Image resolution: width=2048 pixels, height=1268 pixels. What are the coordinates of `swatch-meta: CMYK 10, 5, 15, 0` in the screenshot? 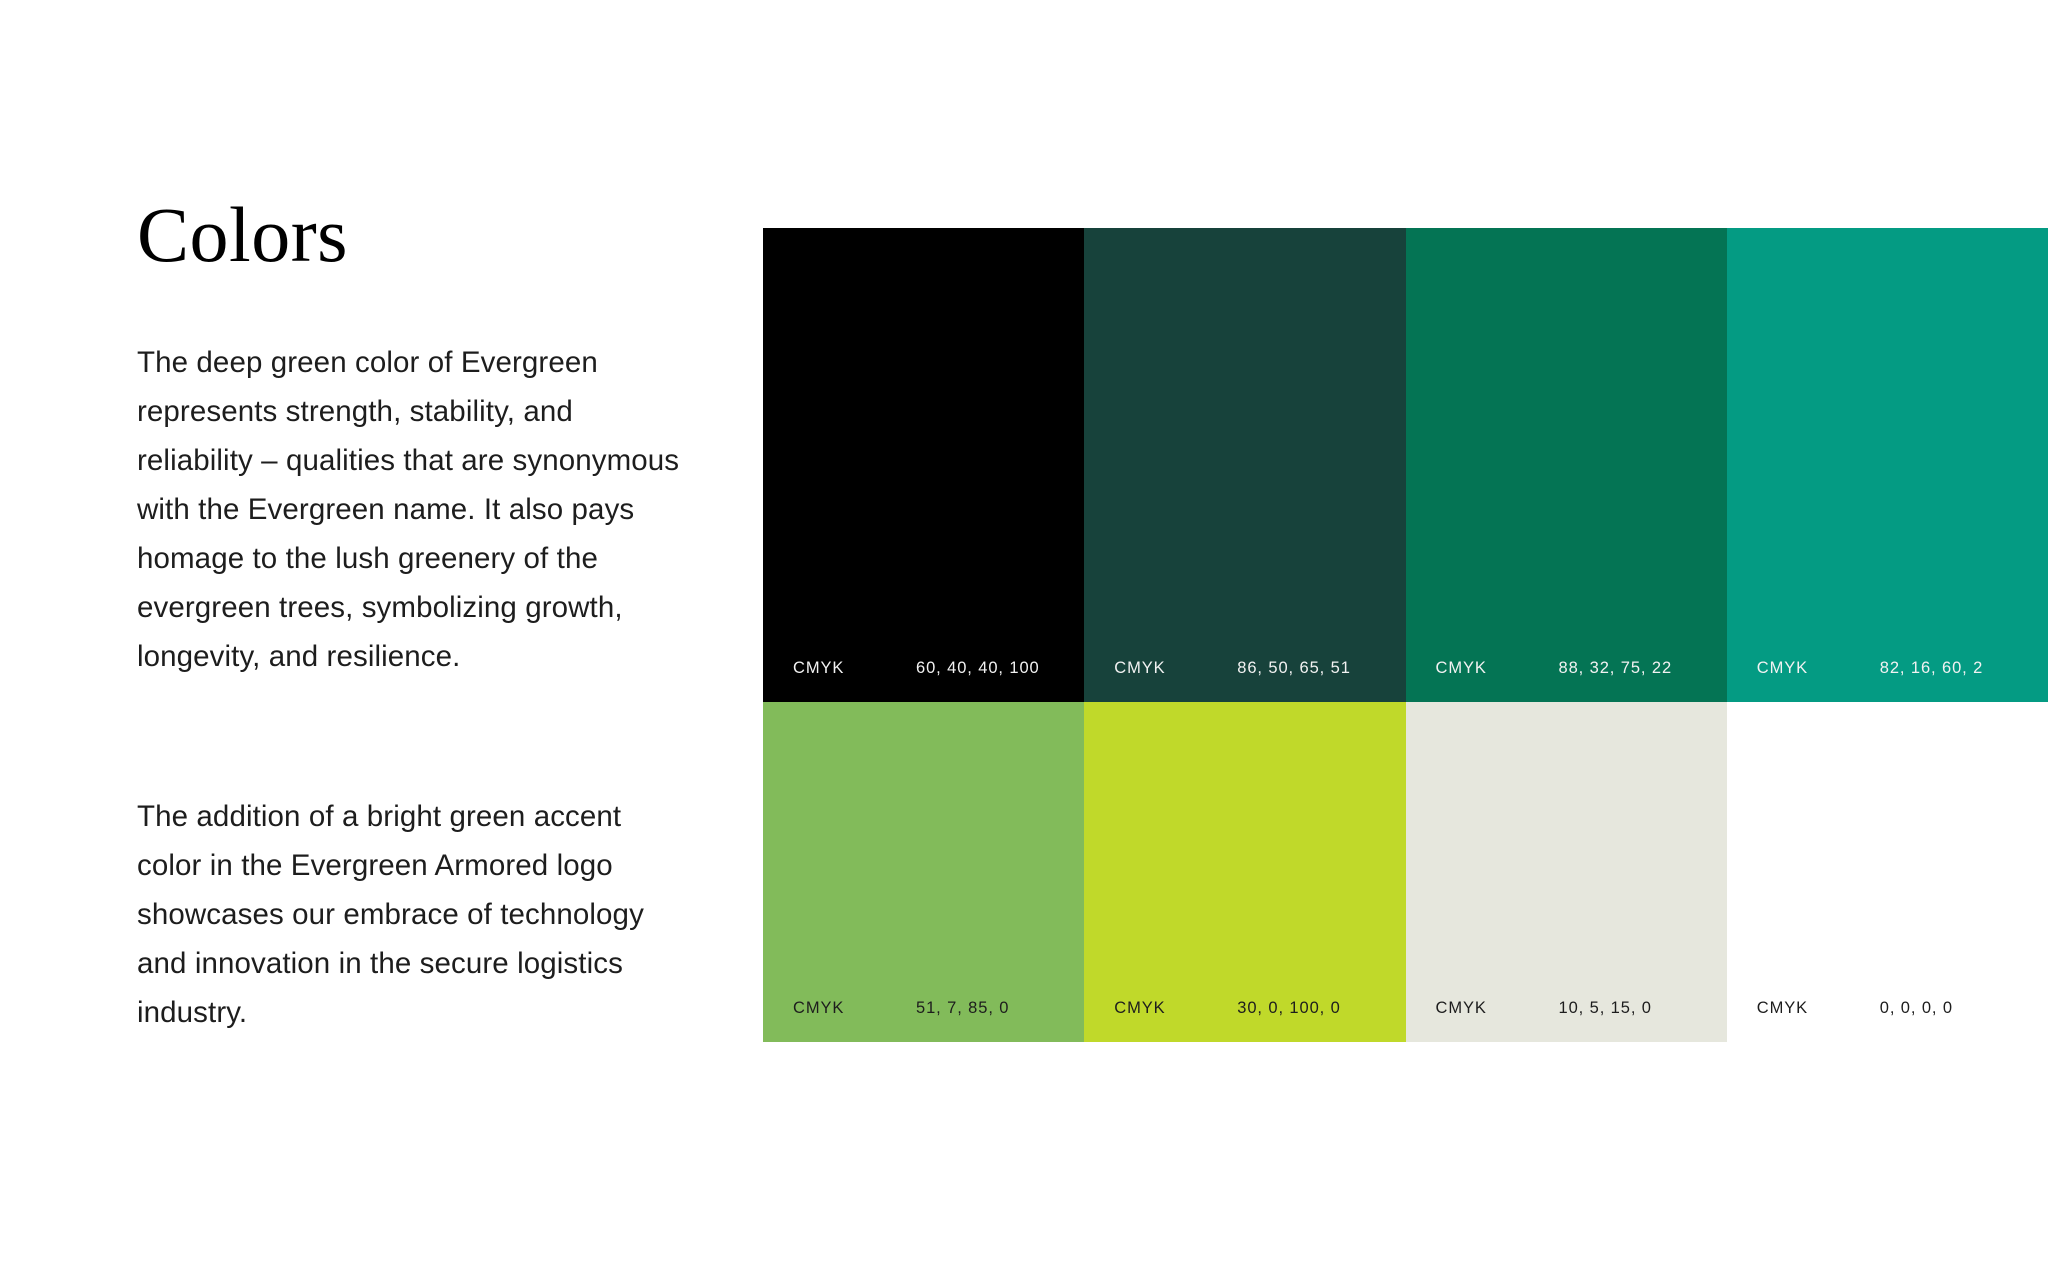 It's located at (1576, 1008).